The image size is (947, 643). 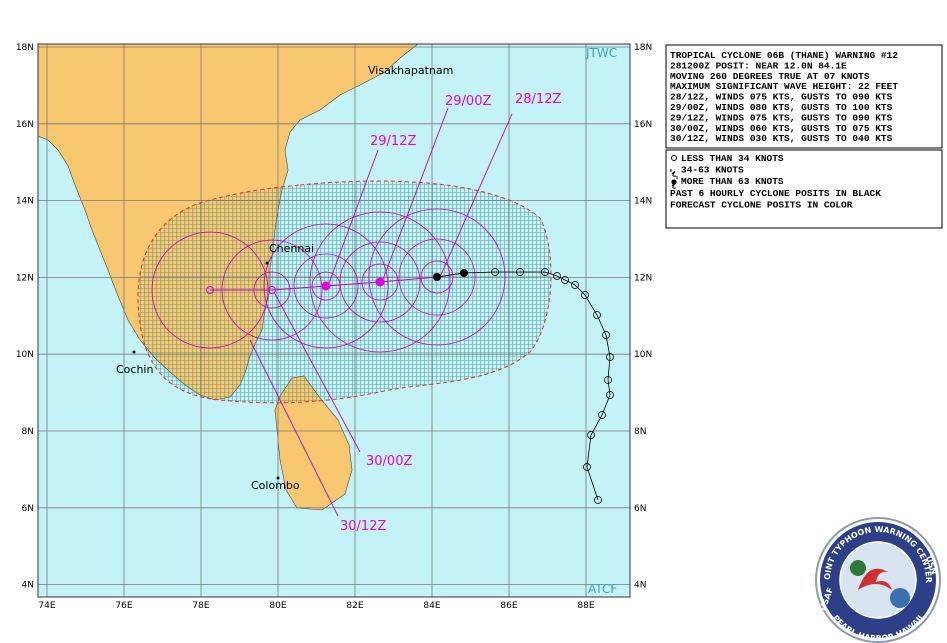 I want to click on wind-radii, so click(x=328, y=280).